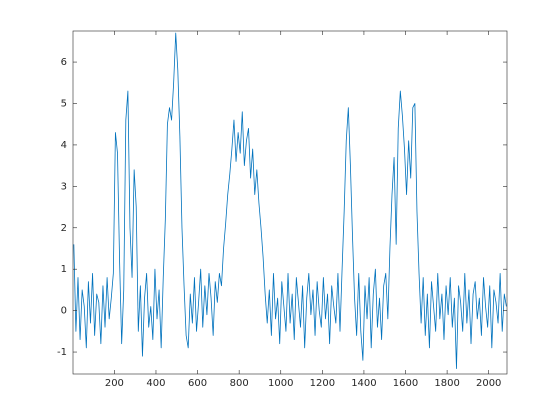  Describe the element at coordinates (405, 383) in the screenshot. I see `x-tick-label: 1600` at that location.